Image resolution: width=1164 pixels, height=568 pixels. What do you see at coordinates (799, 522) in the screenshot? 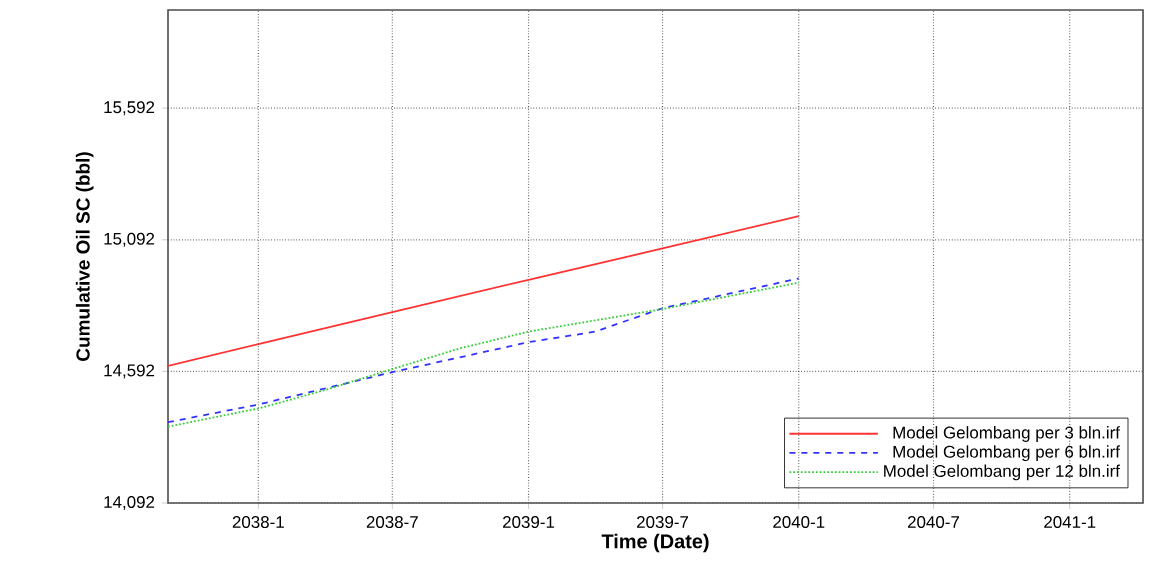
I see `x-tick-label: 2040-1` at bounding box center [799, 522].